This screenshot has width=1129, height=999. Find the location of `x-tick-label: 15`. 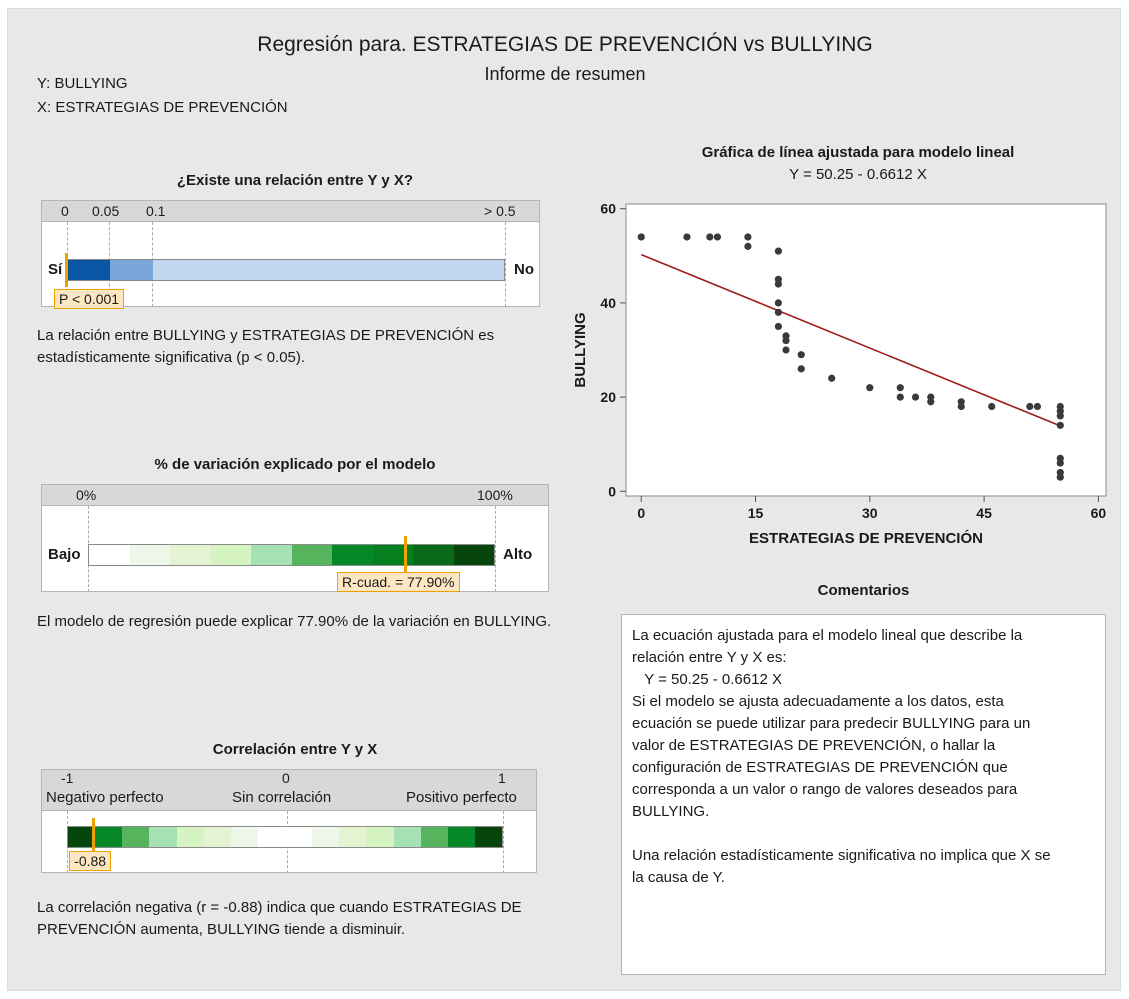

x-tick-label: 15 is located at coordinates (756, 513).